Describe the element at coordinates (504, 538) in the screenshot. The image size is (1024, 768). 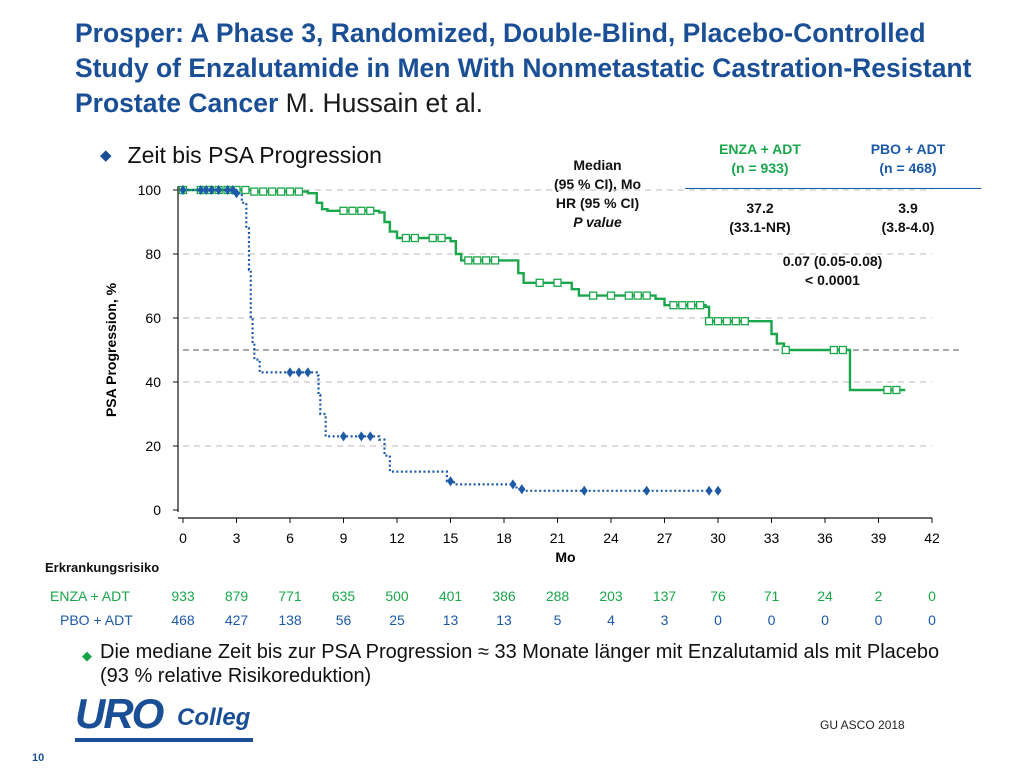
I see `x-tick-label: 18` at that location.